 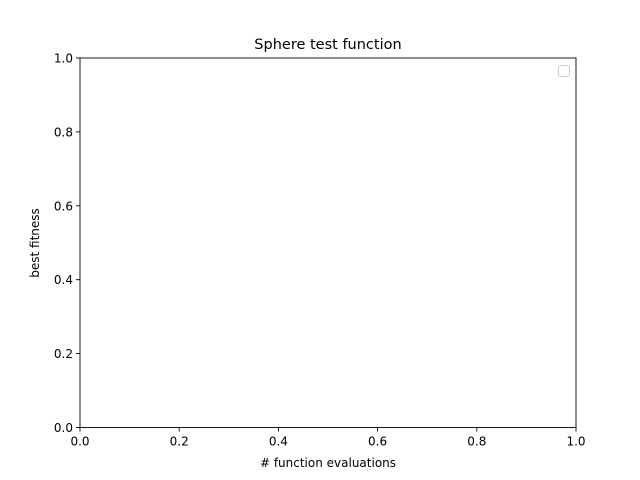 I want to click on x-tick-label: 0.4, so click(x=278, y=442).